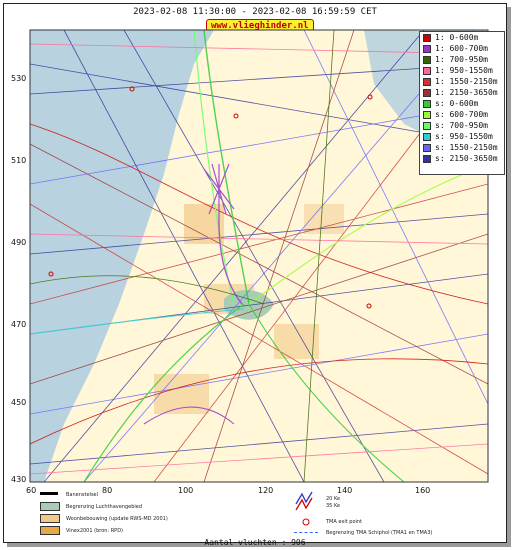  Describe the element at coordinates (18, 160) in the screenshot. I see `y-tick-label: 510` at that location.